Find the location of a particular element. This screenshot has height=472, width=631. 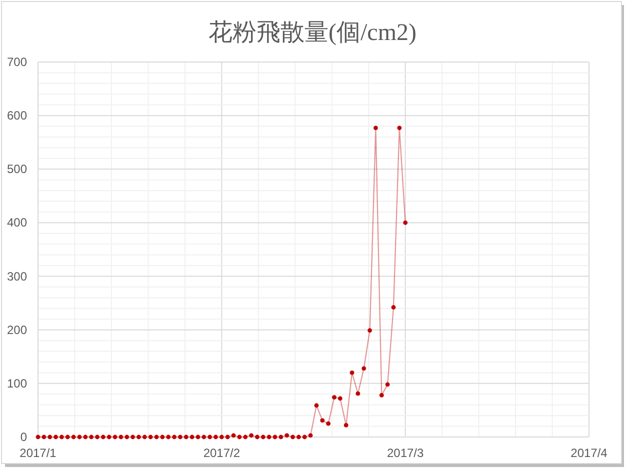

y-tick-label: 400 is located at coordinates (16, 223).